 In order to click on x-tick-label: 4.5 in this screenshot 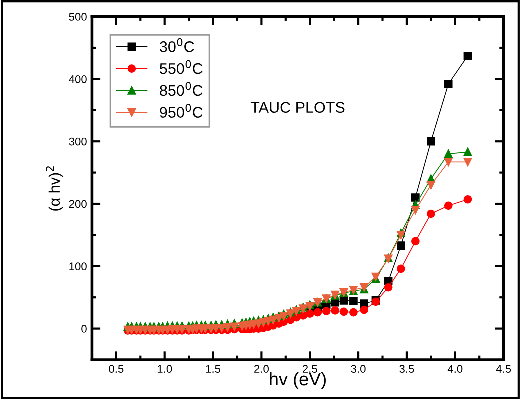, I will do `click(504, 369)`.